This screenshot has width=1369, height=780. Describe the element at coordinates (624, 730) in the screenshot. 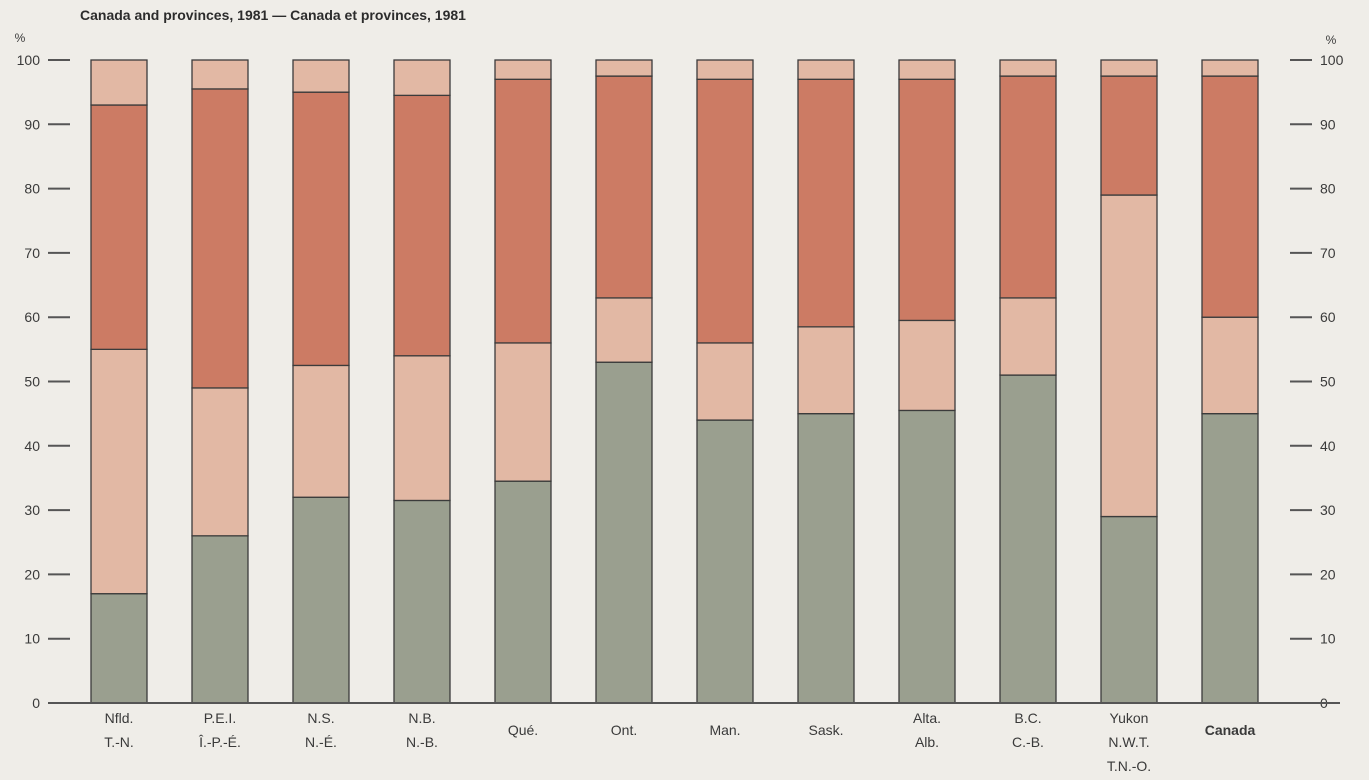

I see `x-tick-label: Ont.` at that location.